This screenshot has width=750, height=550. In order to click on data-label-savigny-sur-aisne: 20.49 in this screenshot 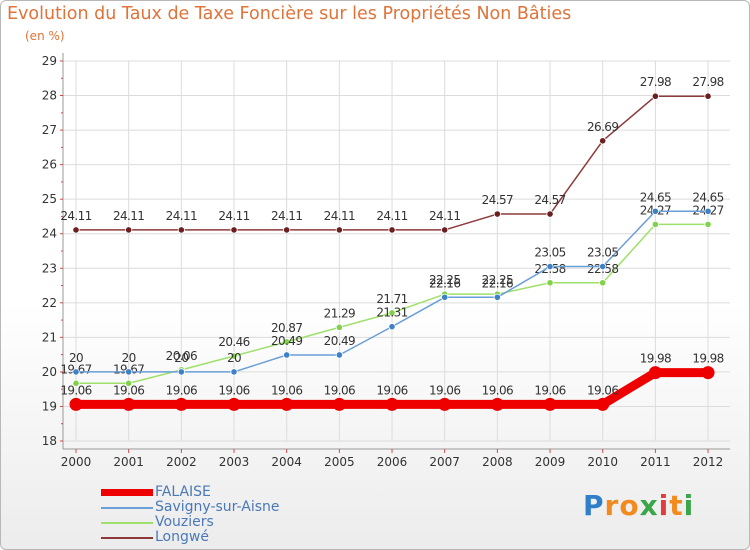, I will do `click(286, 341)`.